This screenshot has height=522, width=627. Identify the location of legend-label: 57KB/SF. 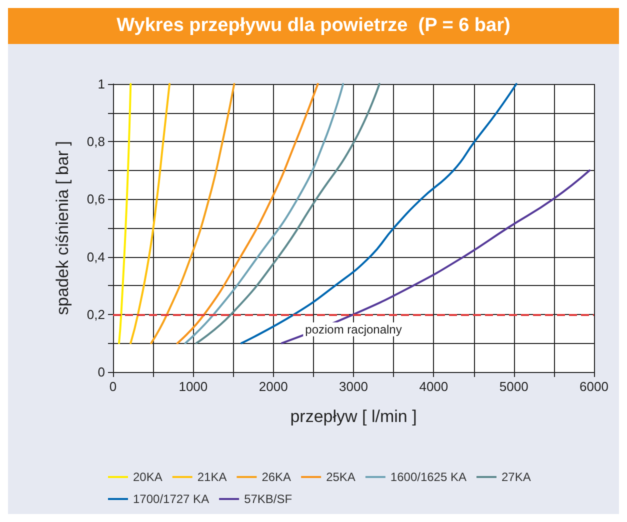
(268, 499).